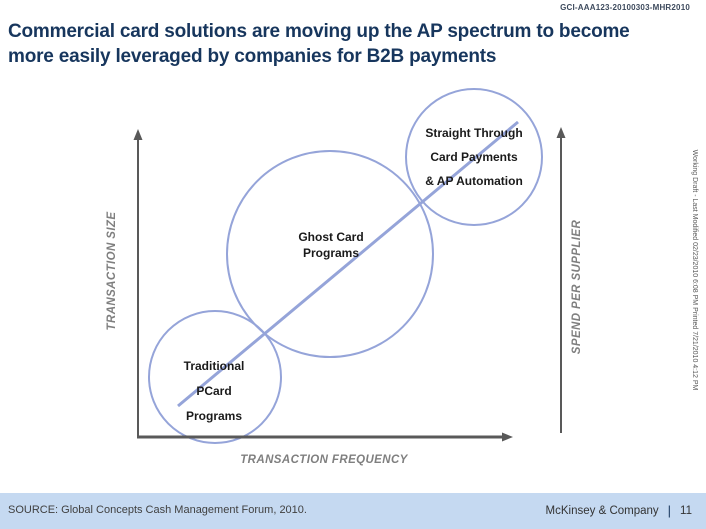 This screenshot has height=529, width=706. What do you see at coordinates (331, 245) in the screenshot?
I see `bubble-label-ghost-card: Ghost Card Programs` at bounding box center [331, 245].